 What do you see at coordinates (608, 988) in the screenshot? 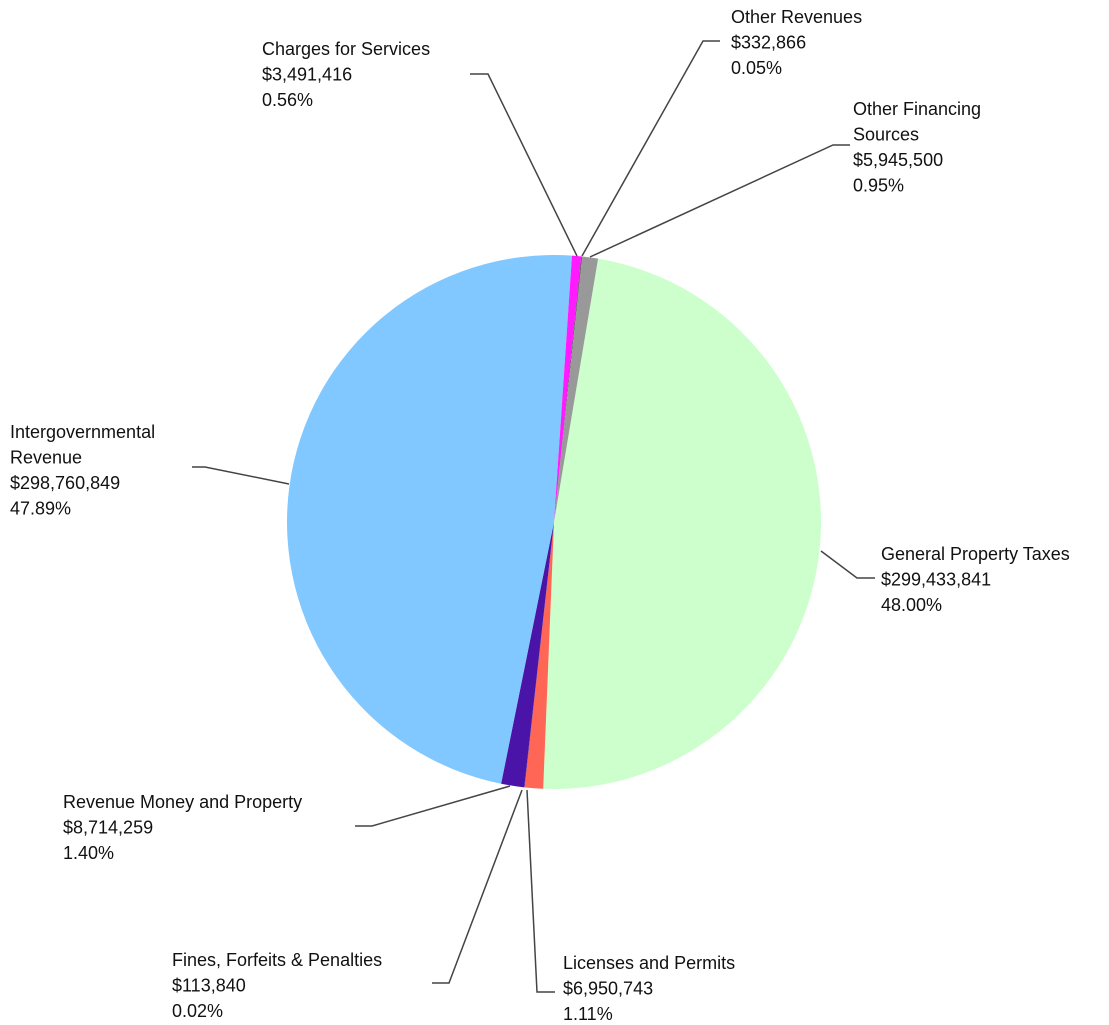
I see `slice-label-value: $6,950,743` at bounding box center [608, 988].